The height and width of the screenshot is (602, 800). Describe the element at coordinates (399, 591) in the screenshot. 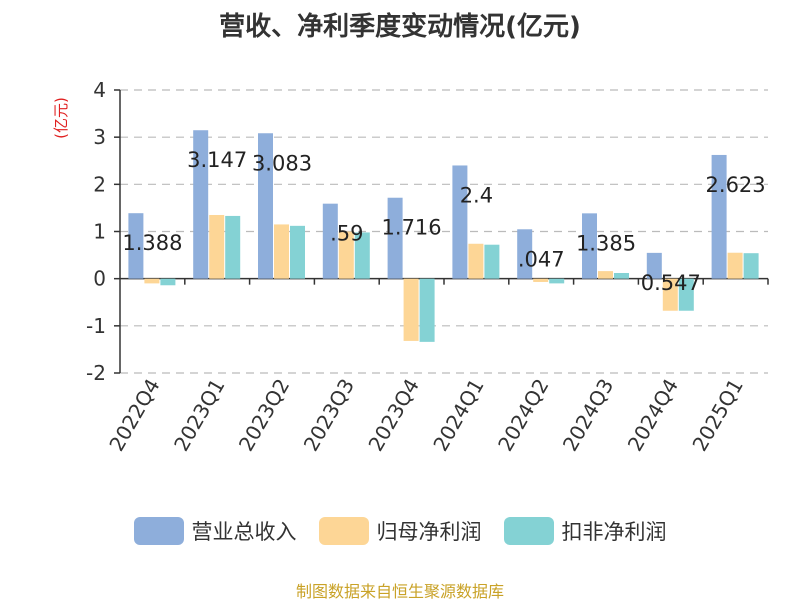

I see `data-source-note: 制图数据来自恒生聚源数据库` at that location.